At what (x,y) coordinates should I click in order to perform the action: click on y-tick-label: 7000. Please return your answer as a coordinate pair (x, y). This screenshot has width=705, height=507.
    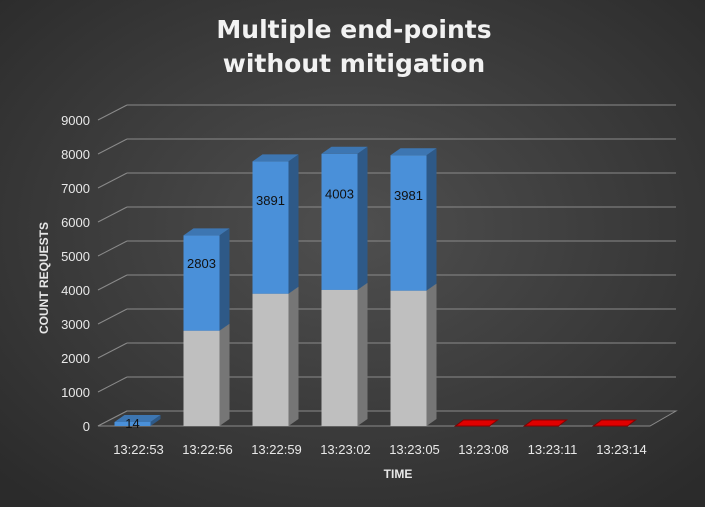
    Looking at the image, I should click on (75, 188).